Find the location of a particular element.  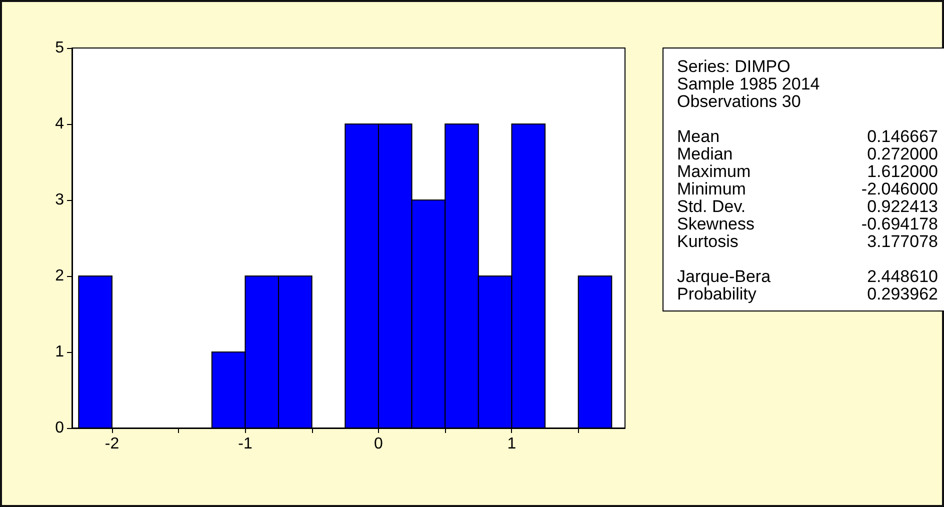

x-tick-label: -1 is located at coordinates (245, 444).